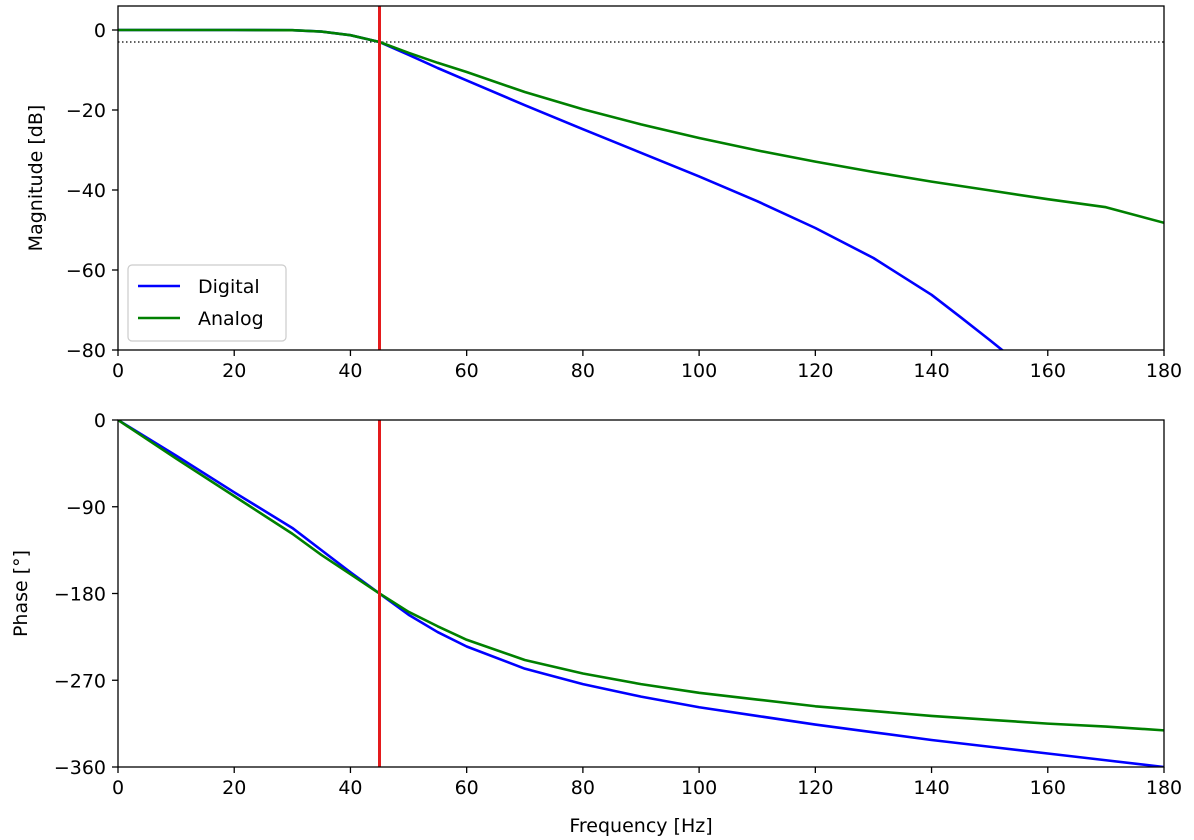  Describe the element at coordinates (80, 595) in the screenshot. I see `y-tick-label: −180` at that location.